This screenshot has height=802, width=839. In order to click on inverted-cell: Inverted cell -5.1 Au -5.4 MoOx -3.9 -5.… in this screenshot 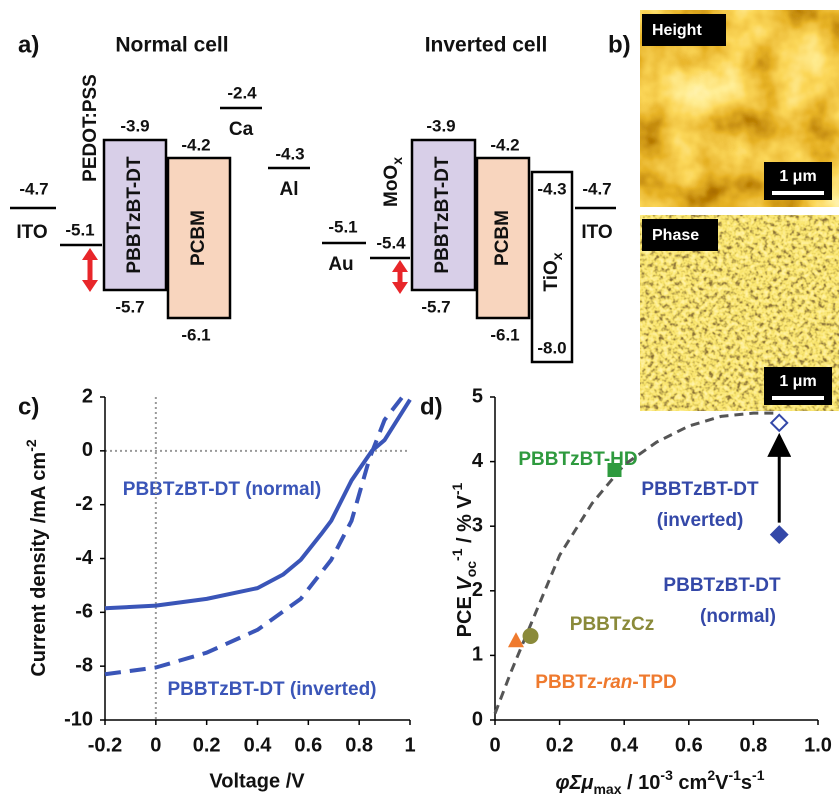, I will do `click(469, 199)`.